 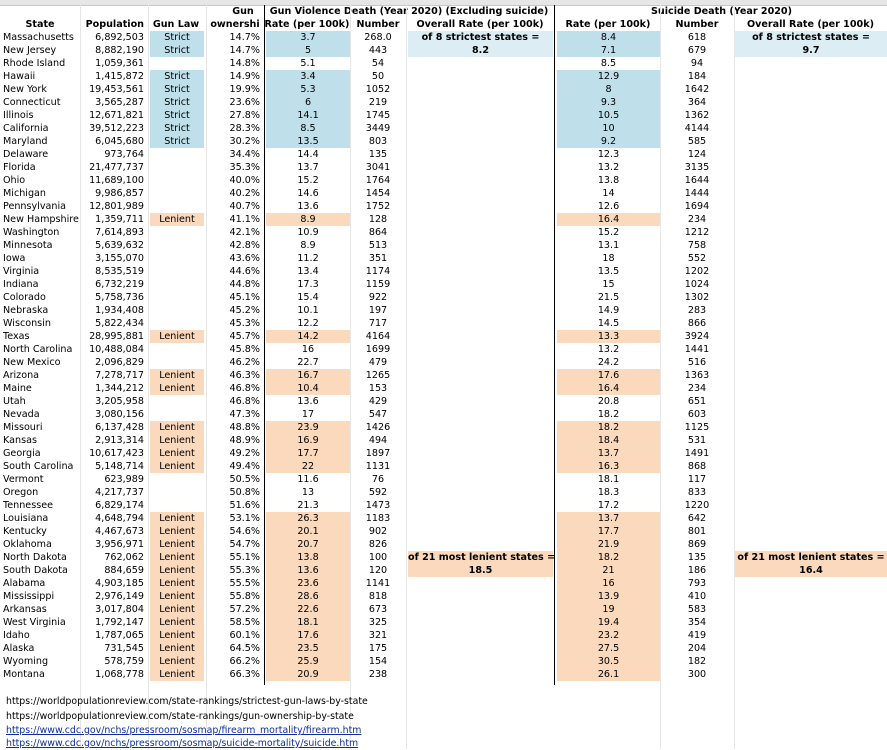 What do you see at coordinates (119, 50) in the screenshot?
I see `population-cell: 8,882,190` at bounding box center [119, 50].